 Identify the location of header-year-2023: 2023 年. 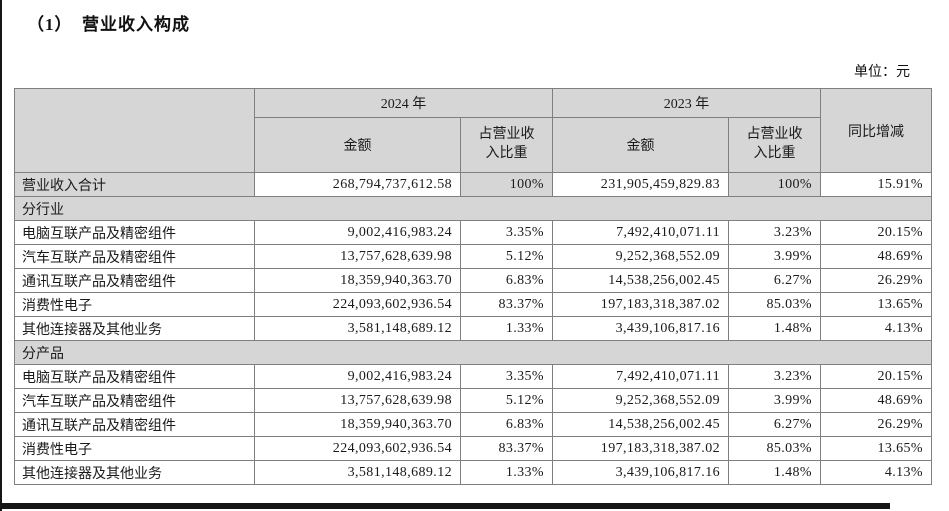
(686, 103).